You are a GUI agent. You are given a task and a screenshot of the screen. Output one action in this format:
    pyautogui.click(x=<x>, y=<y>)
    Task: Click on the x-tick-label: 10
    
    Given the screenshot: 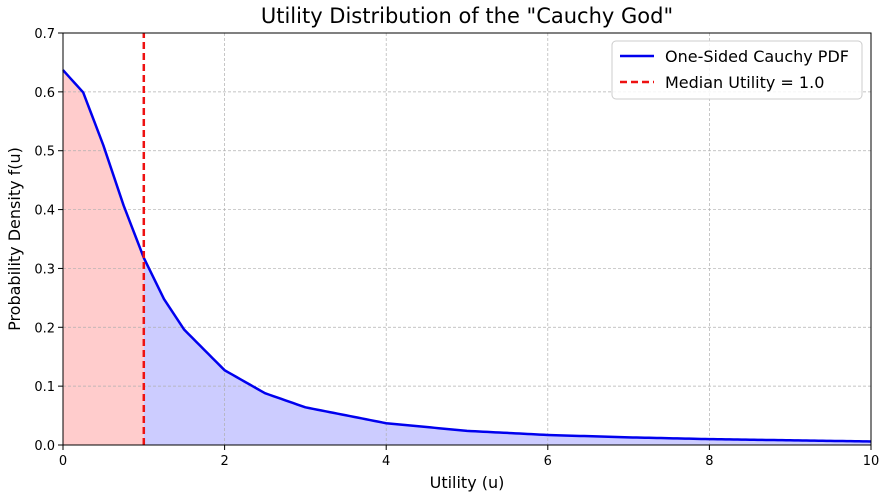 What is the action you would take?
    pyautogui.click(x=871, y=461)
    